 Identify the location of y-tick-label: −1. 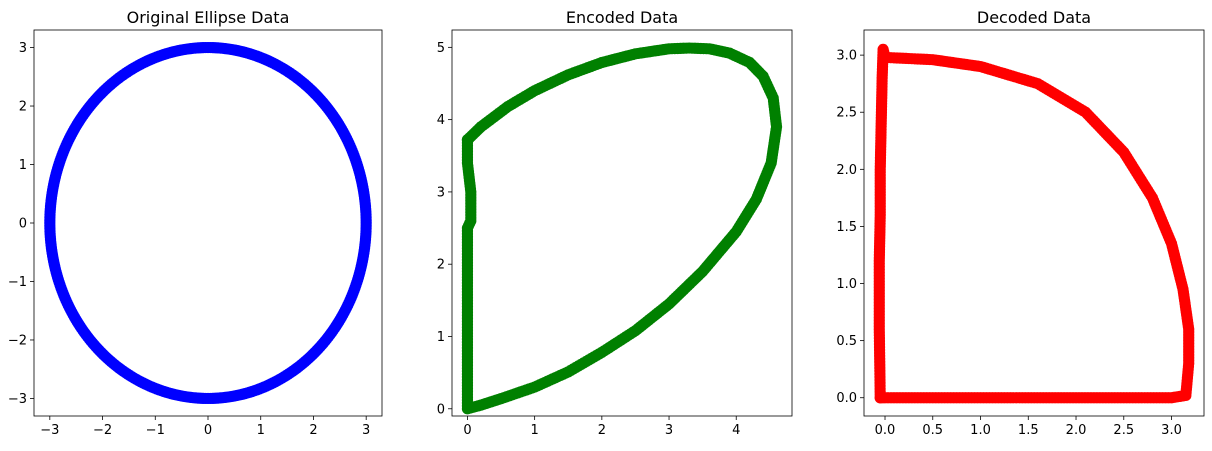
(17, 282).